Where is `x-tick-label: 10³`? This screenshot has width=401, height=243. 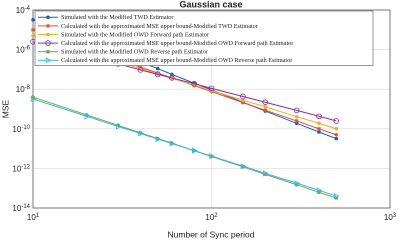
x-tick-label: 10³ is located at coordinates (390, 218).